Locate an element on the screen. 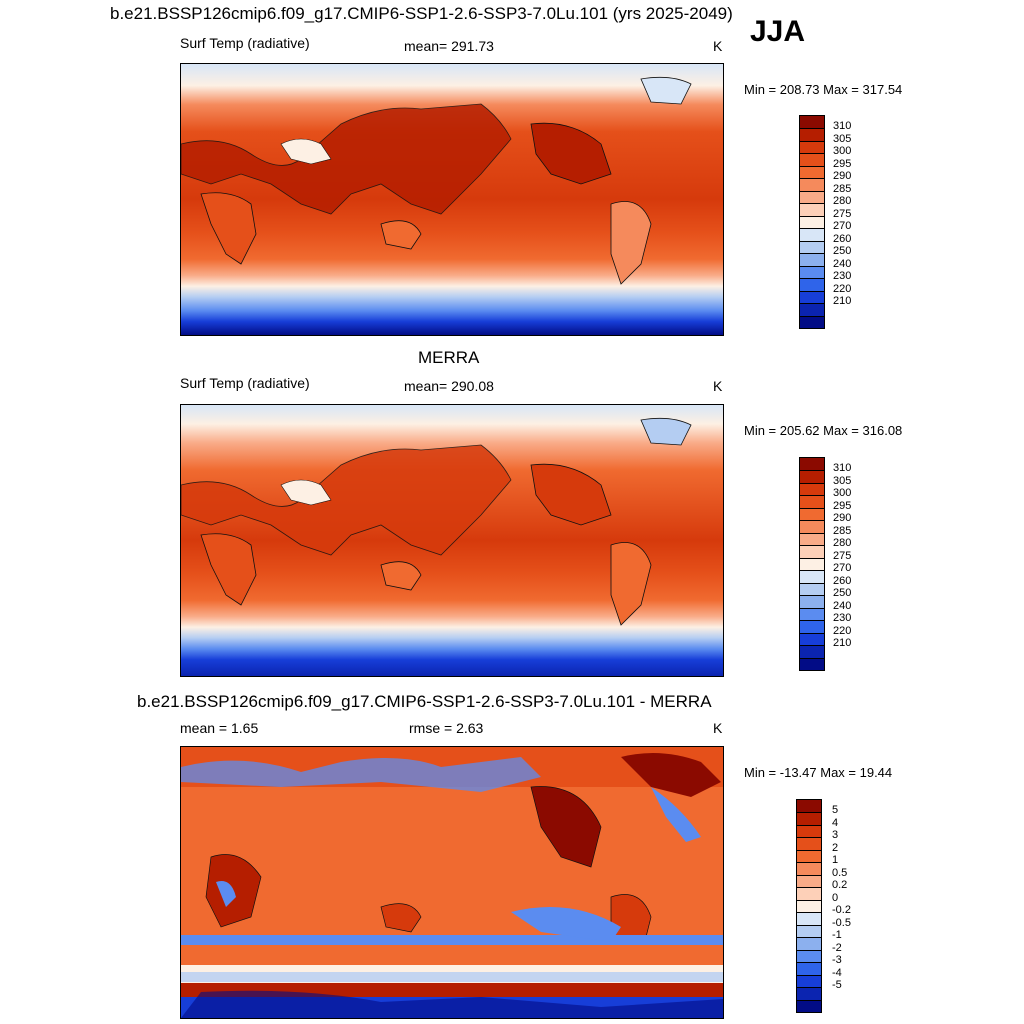 This screenshot has width=1024, height=1024. panel1-minmax: Min = 208.73 Max = 317.54 is located at coordinates (823, 89).